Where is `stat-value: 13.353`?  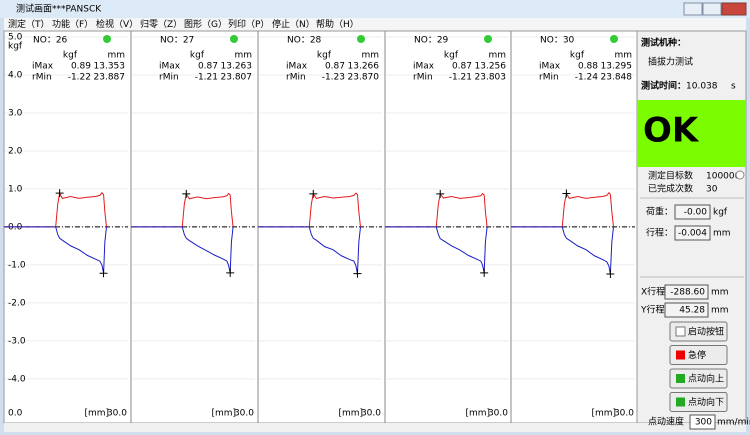 stat-value: 13.353 is located at coordinates (110, 67).